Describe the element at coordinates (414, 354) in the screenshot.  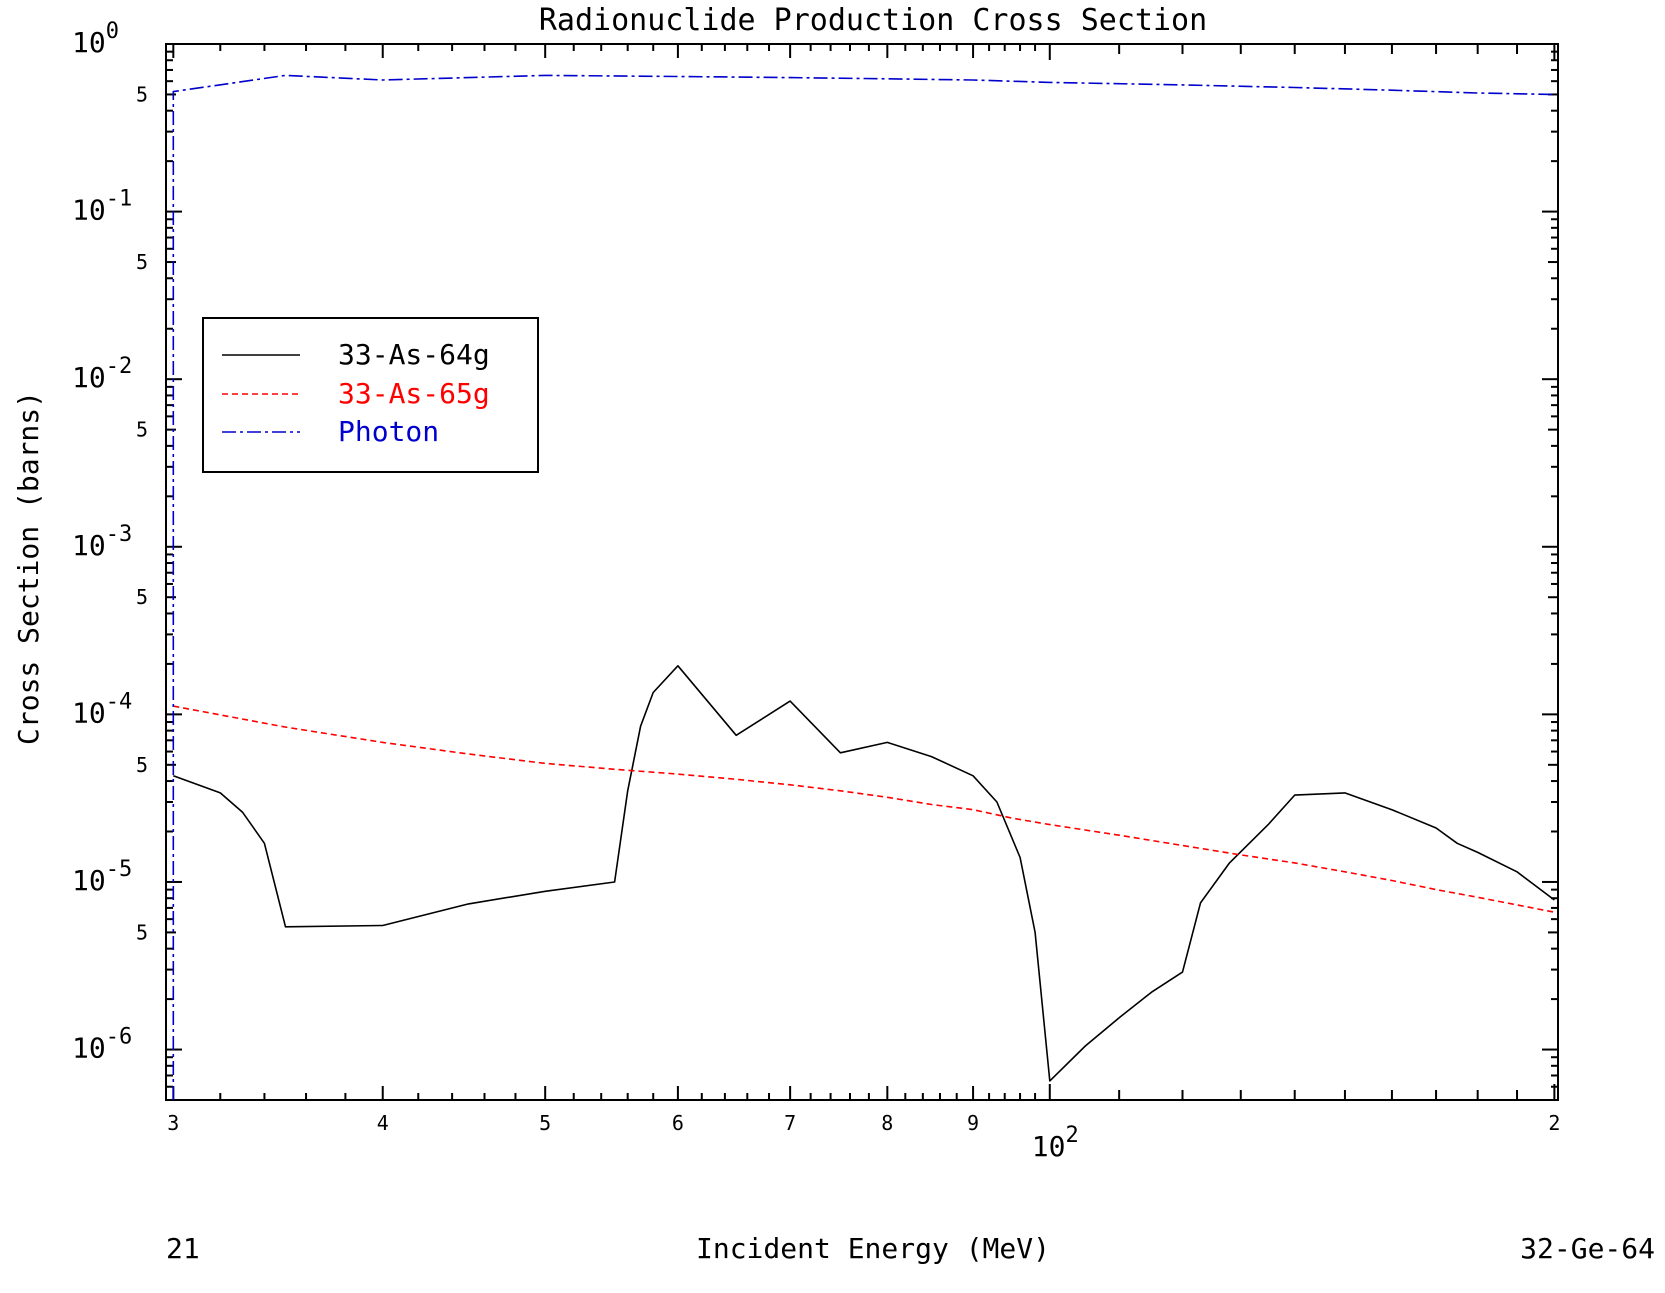
I see `legend-label-as64g: 33-As-64g` at that location.